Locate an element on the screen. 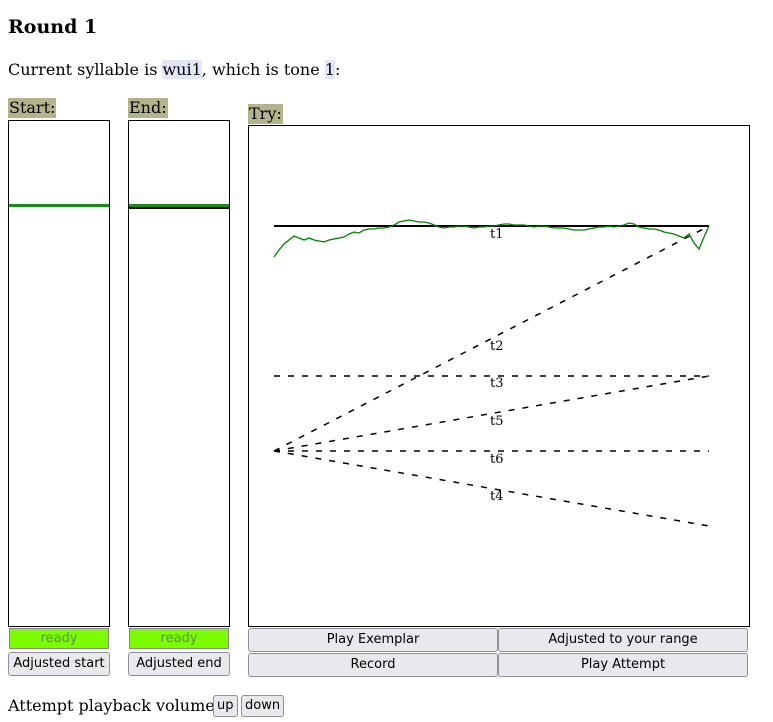 The image size is (773, 722). round-title: Round 1 is located at coordinates (53, 27).